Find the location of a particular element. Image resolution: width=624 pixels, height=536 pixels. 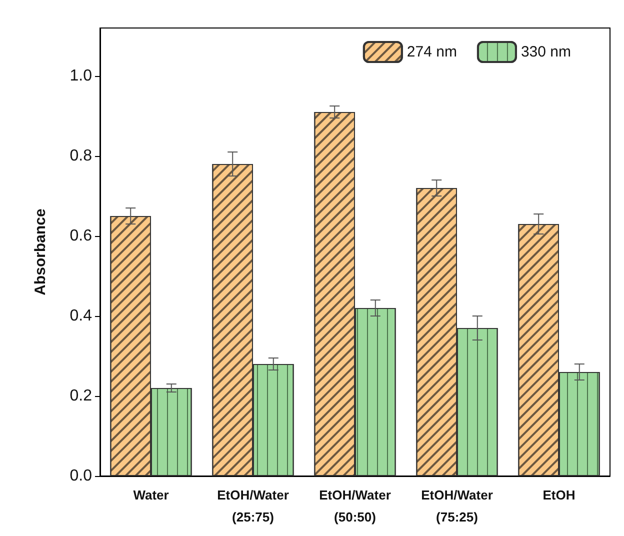

y-tick-label: 0.2 is located at coordinates (81, 396).